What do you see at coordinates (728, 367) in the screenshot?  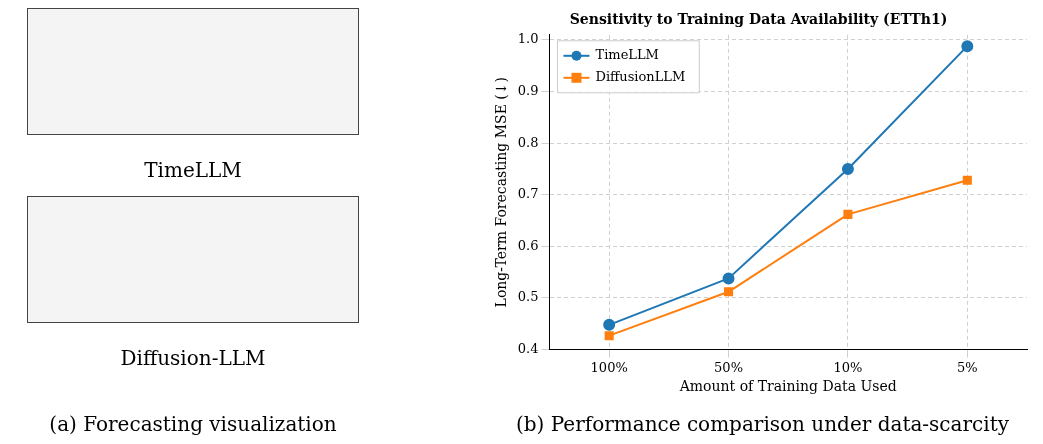 I see `x-tick-label: 50%` at bounding box center [728, 367].